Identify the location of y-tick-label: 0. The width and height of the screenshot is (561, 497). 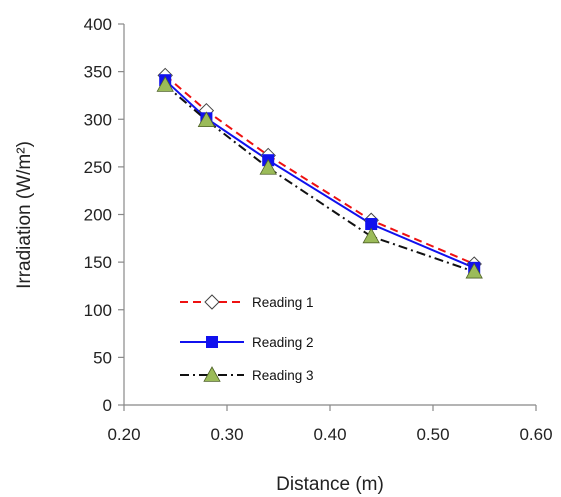
(107, 405).